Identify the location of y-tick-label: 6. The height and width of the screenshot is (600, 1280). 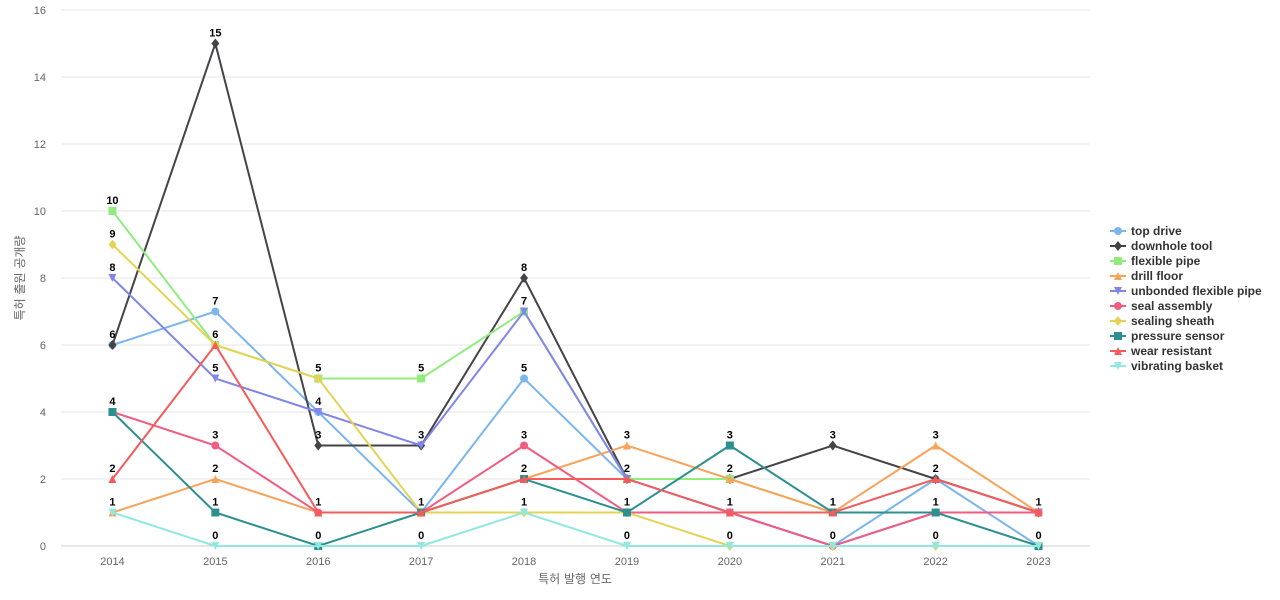
(43, 346).